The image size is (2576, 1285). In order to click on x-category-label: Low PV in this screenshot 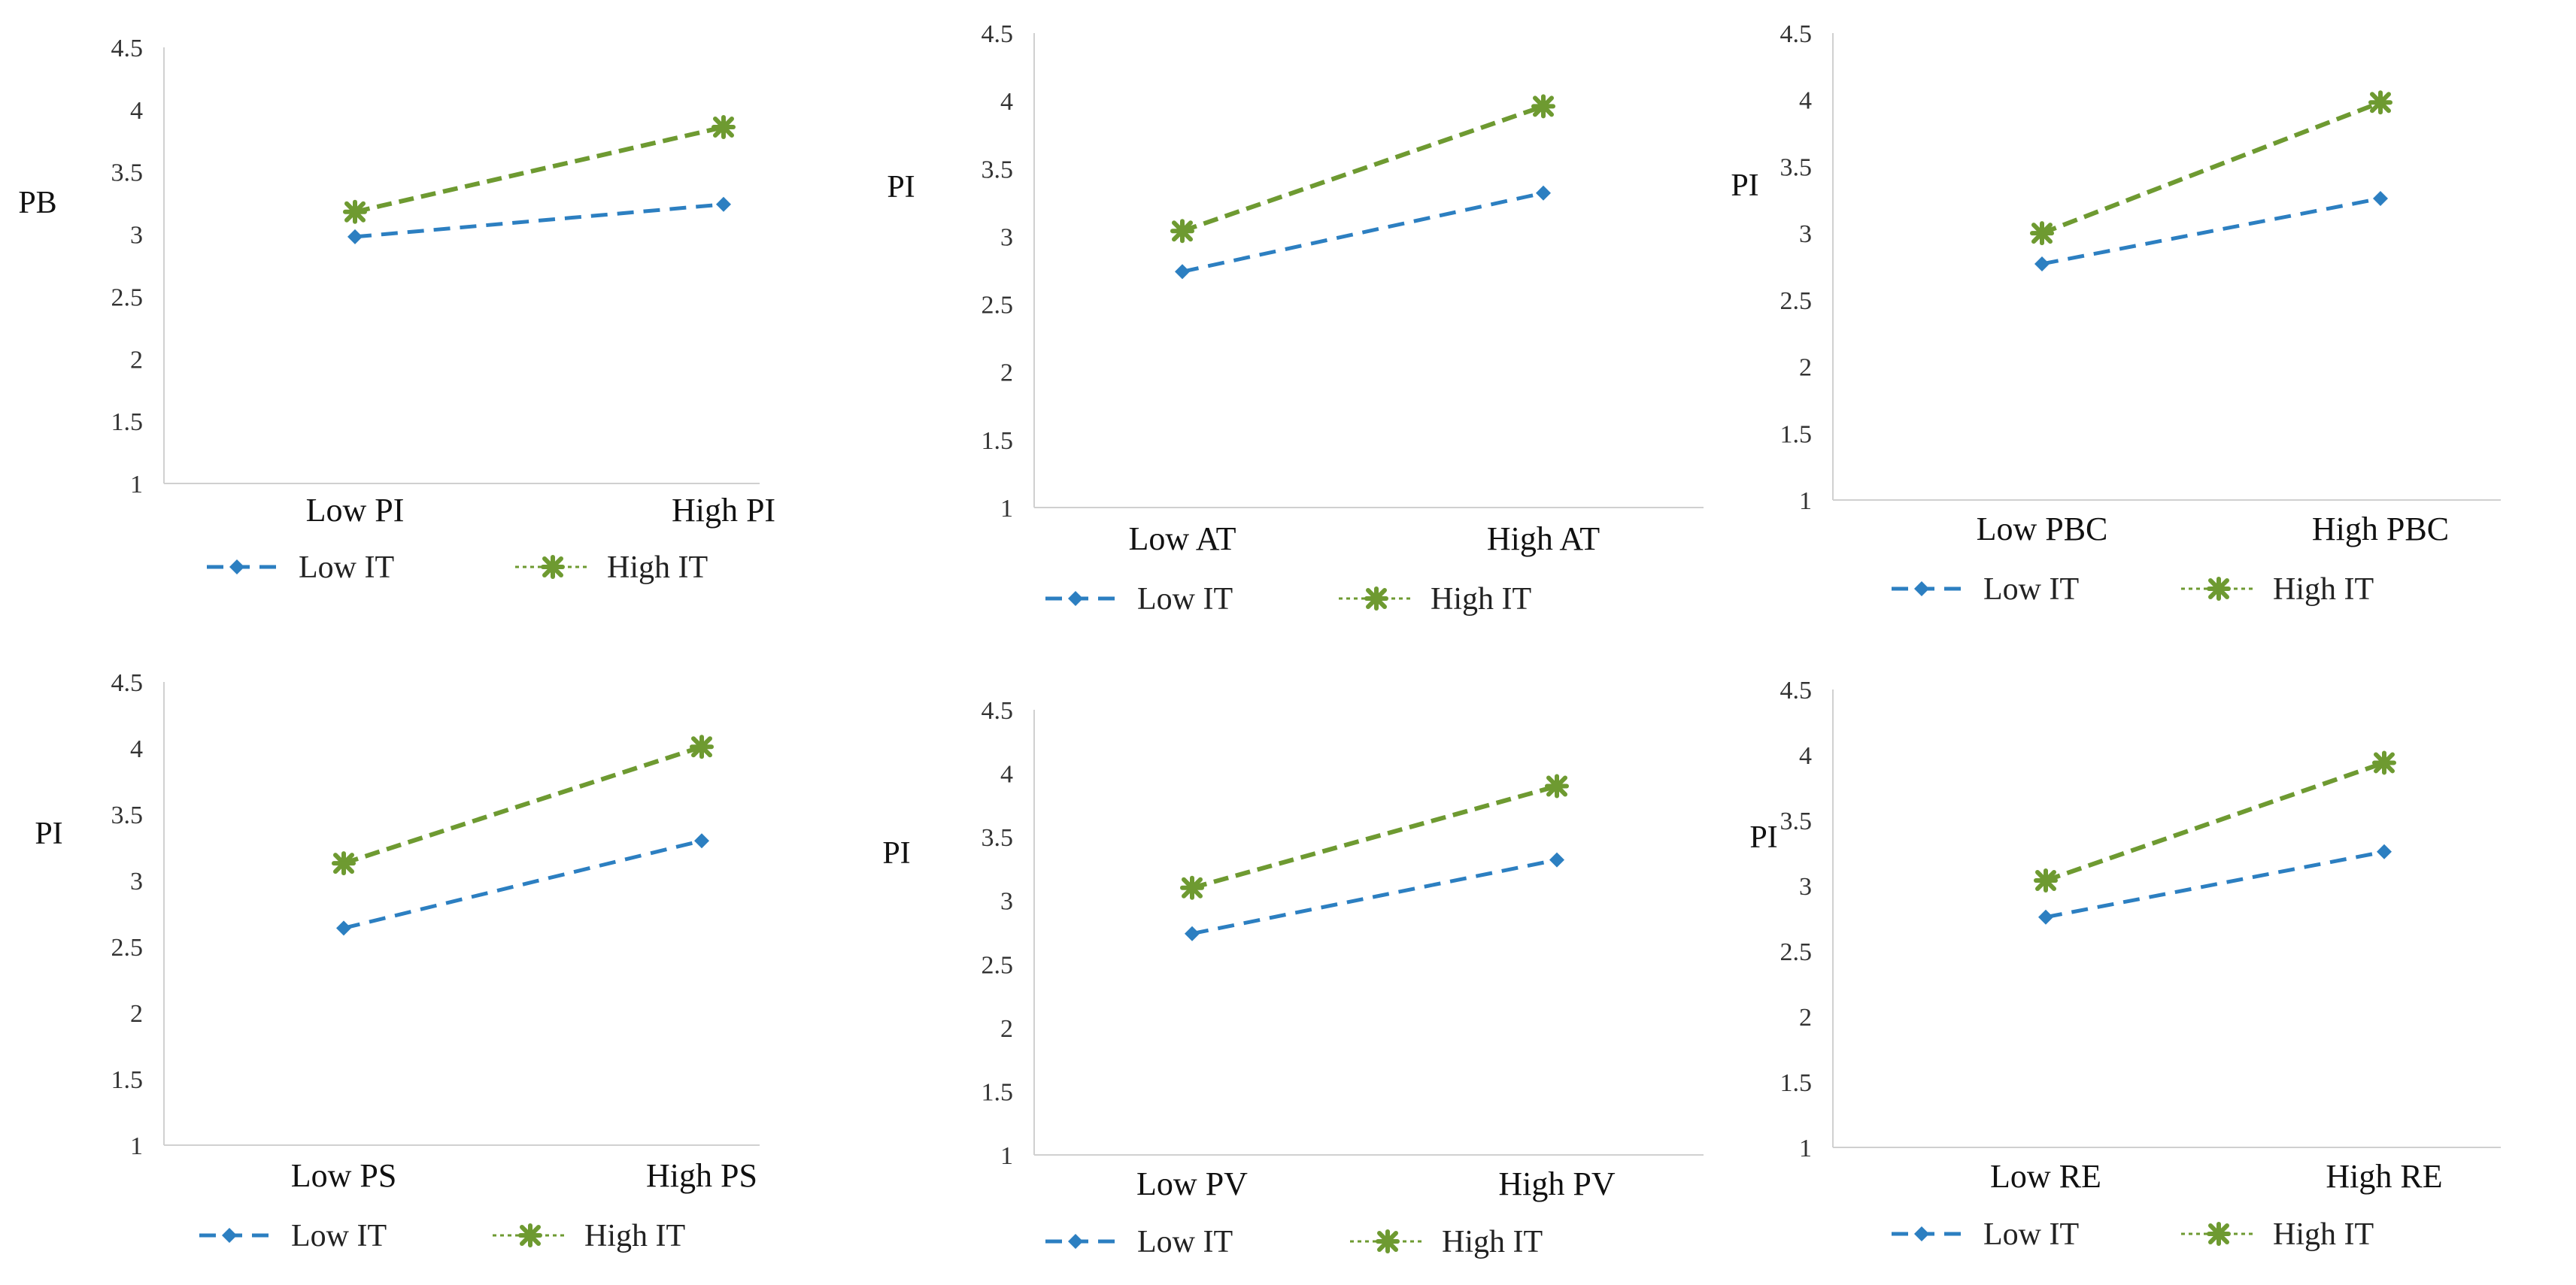, I will do `click(1192, 1183)`.